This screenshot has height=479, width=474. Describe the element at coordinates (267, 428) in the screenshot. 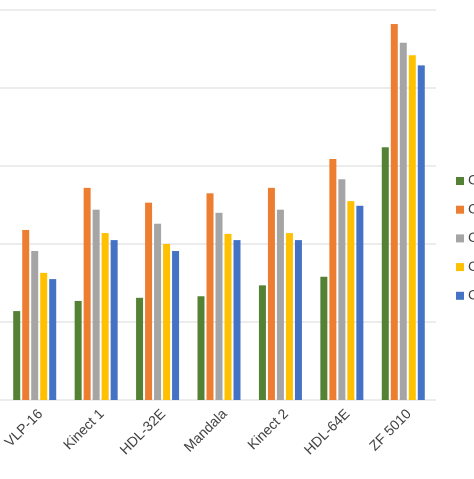

I see `x-tick-label: Kinect 2` at that location.